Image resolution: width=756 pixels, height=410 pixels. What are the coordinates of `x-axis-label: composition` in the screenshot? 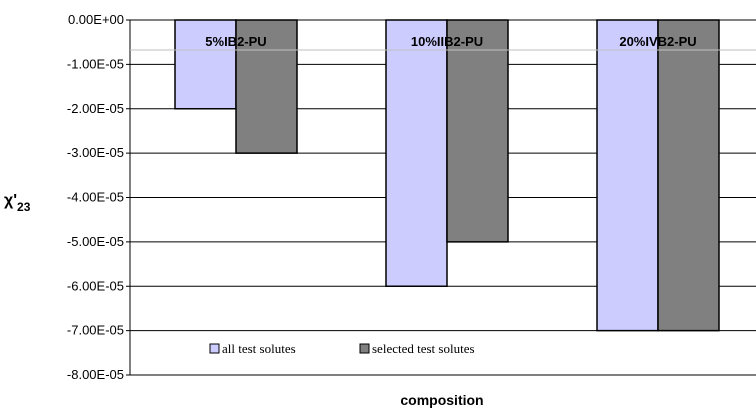 It's located at (441, 400).